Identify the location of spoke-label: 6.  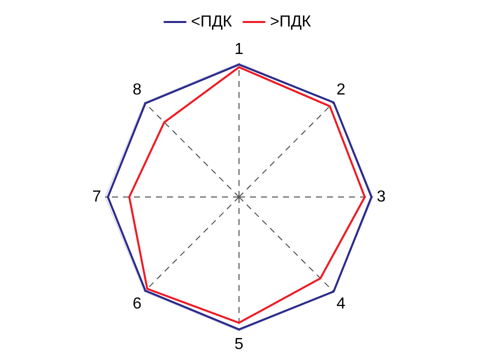
(137, 303).